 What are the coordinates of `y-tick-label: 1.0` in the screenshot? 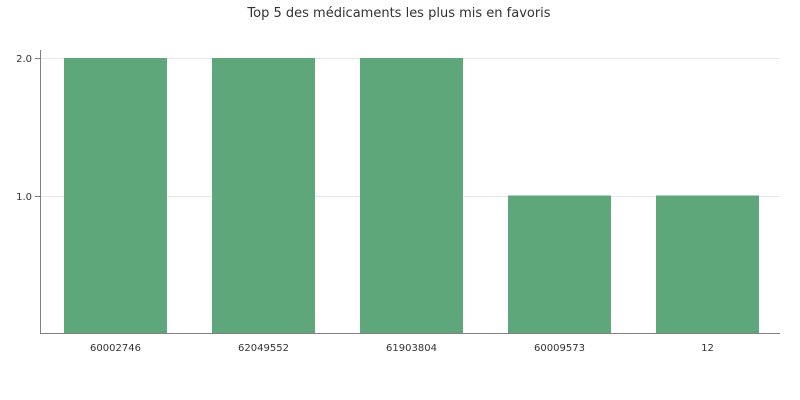 It's located at (24, 197).